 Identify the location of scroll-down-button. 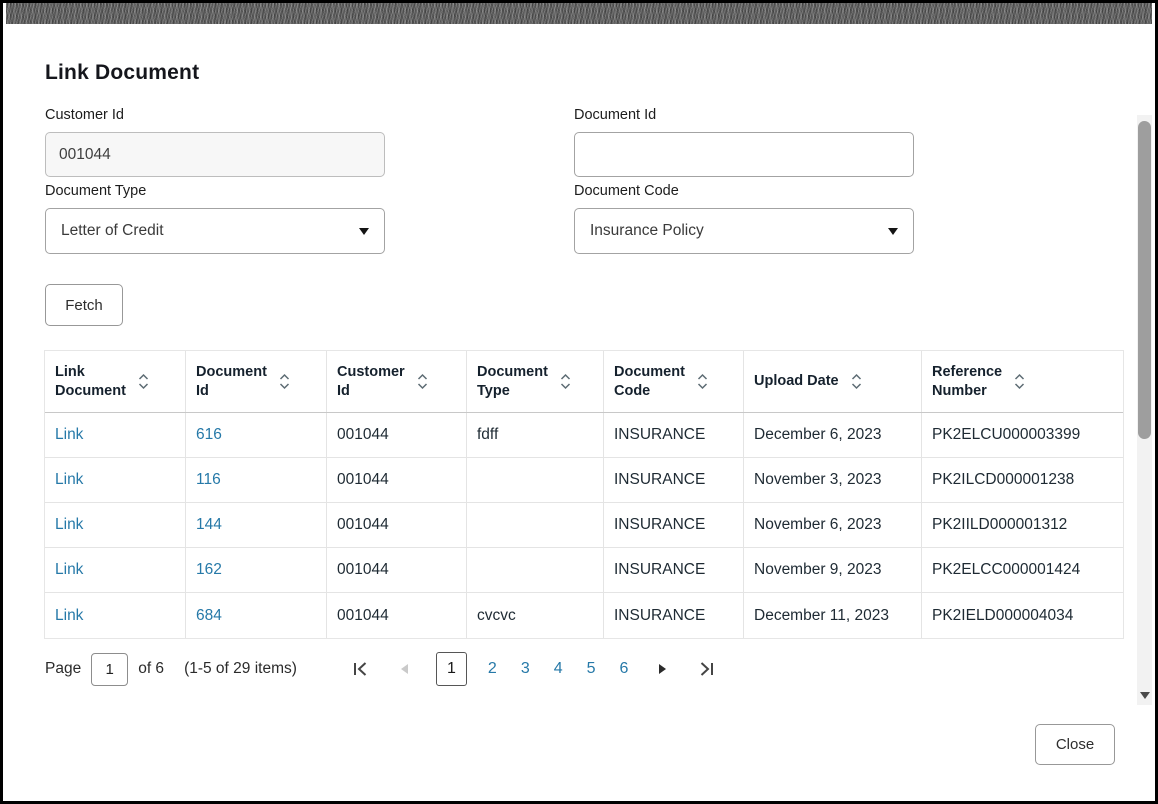
(1144, 695).